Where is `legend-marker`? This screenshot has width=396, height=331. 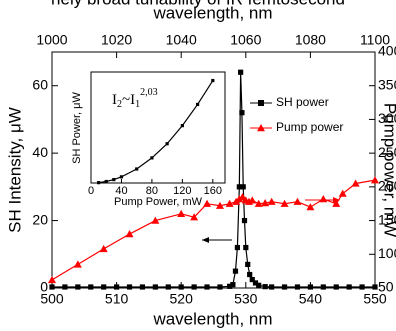 legend-marker is located at coordinates (261, 103).